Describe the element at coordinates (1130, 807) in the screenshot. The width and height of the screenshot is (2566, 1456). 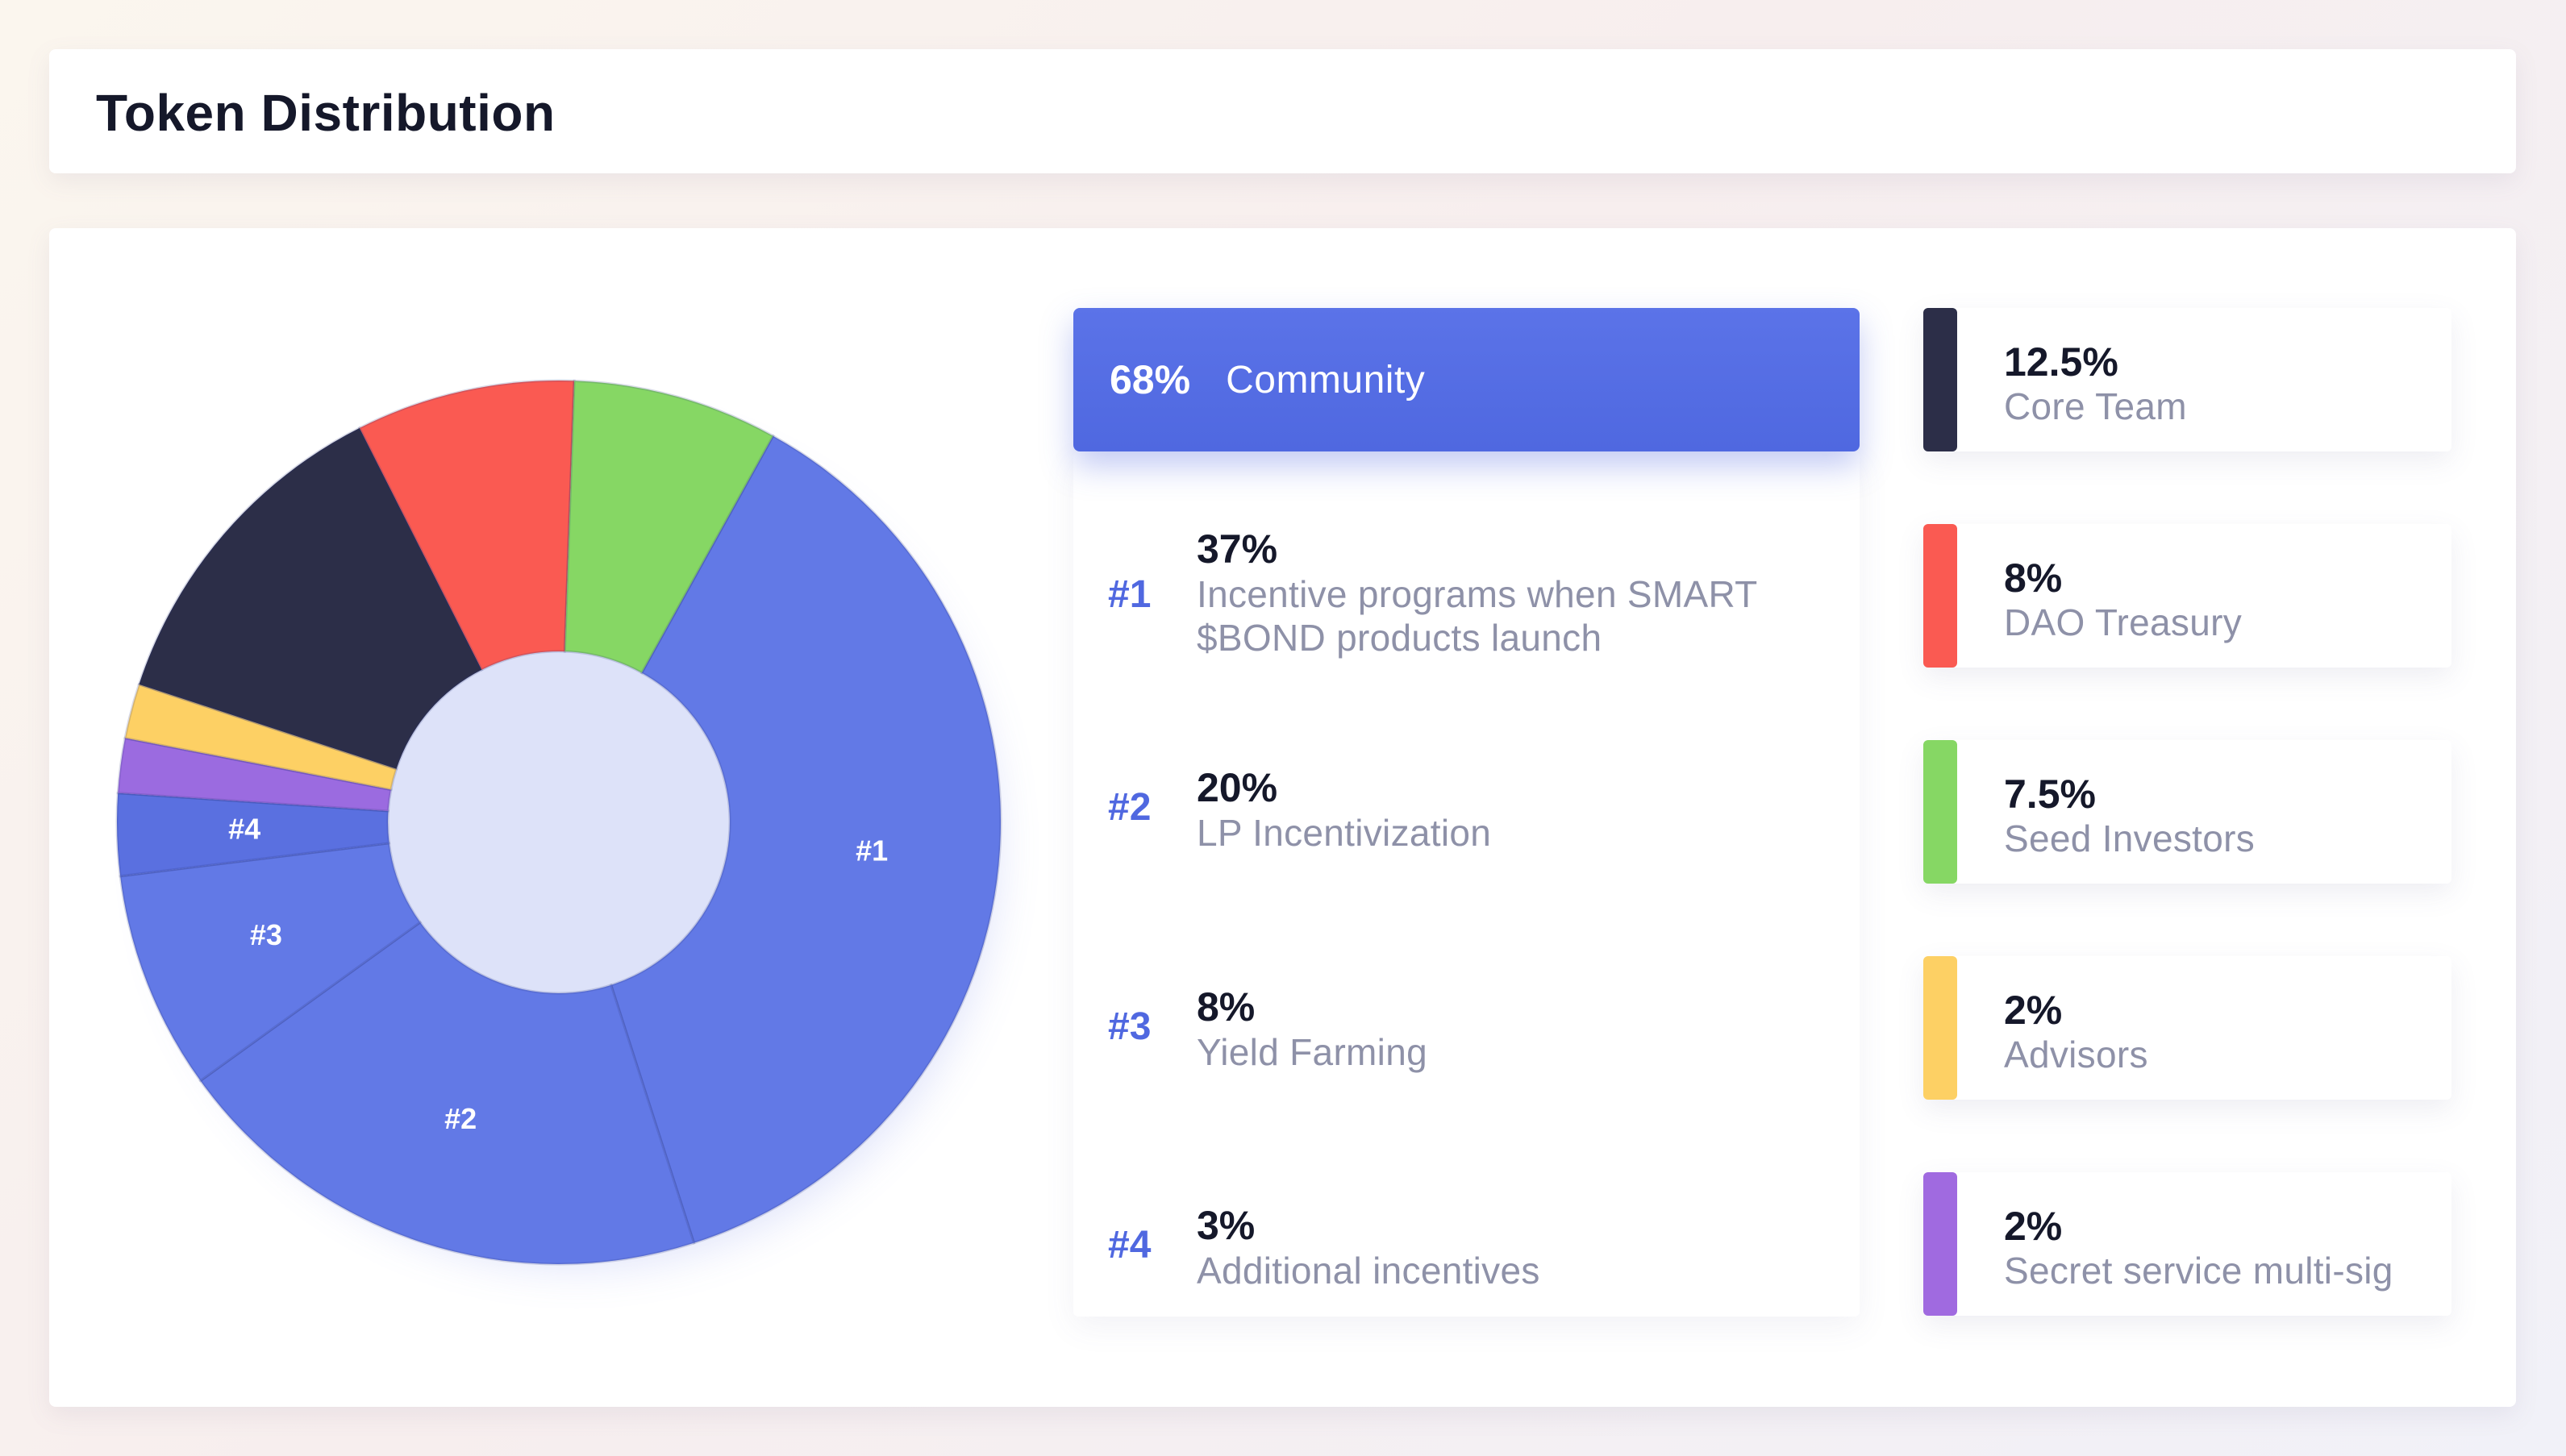
I see `community-item-rank: #2` at that location.